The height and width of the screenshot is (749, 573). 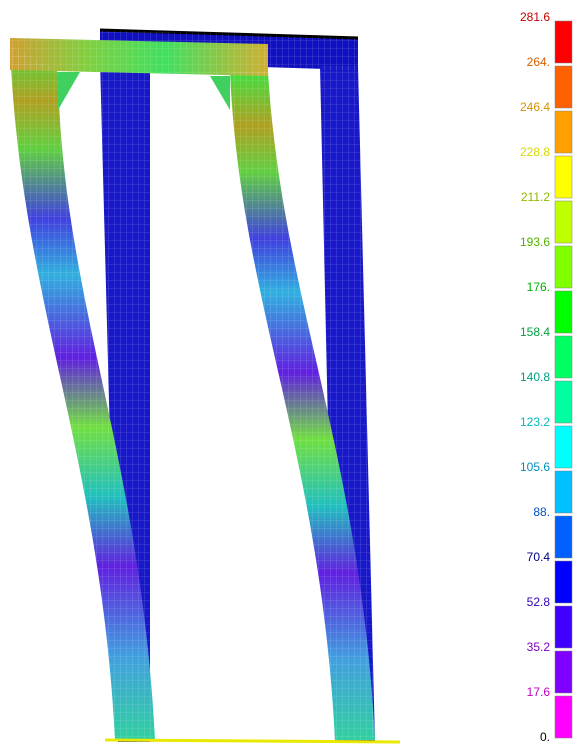 What do you see at coordinates (535, 242) in the screenshot?
I see `legend-label: 193.6` at bounding box center [535, 242].